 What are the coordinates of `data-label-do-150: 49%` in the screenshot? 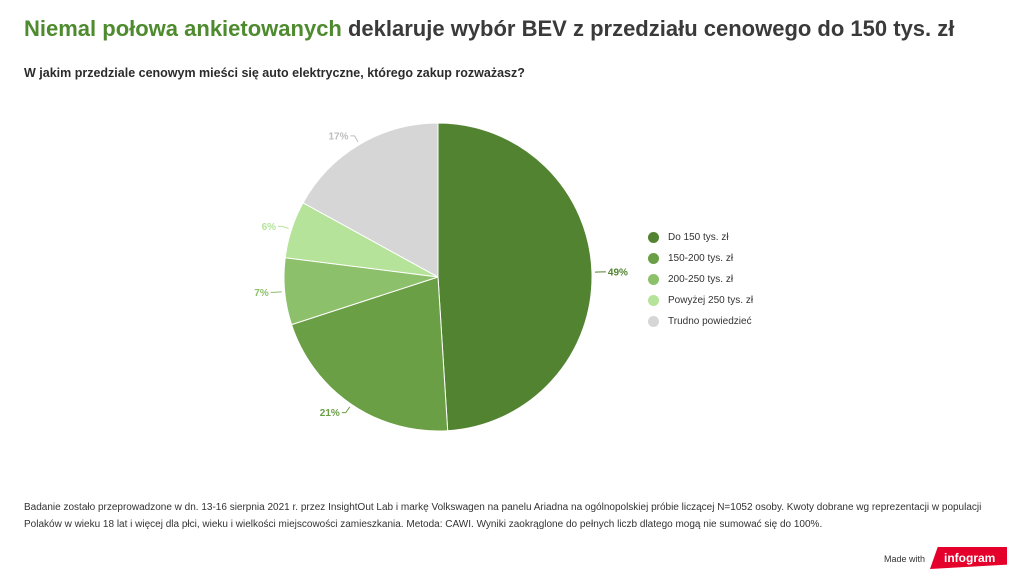 It's located at (618, 272).